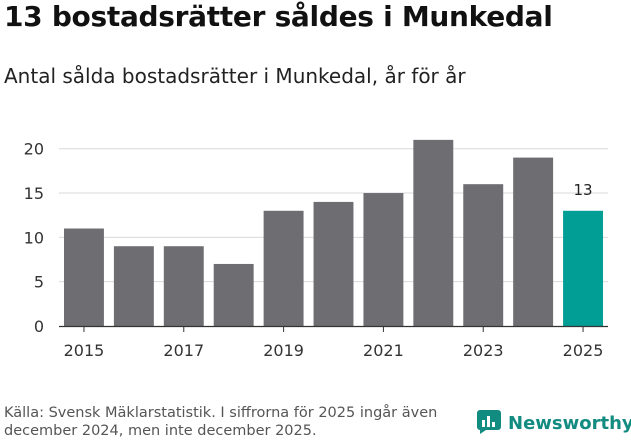 The image size is (631, 440). Describe the element at coordinates (583, 268) in the screenshot. I see `bar-2025` at that location.